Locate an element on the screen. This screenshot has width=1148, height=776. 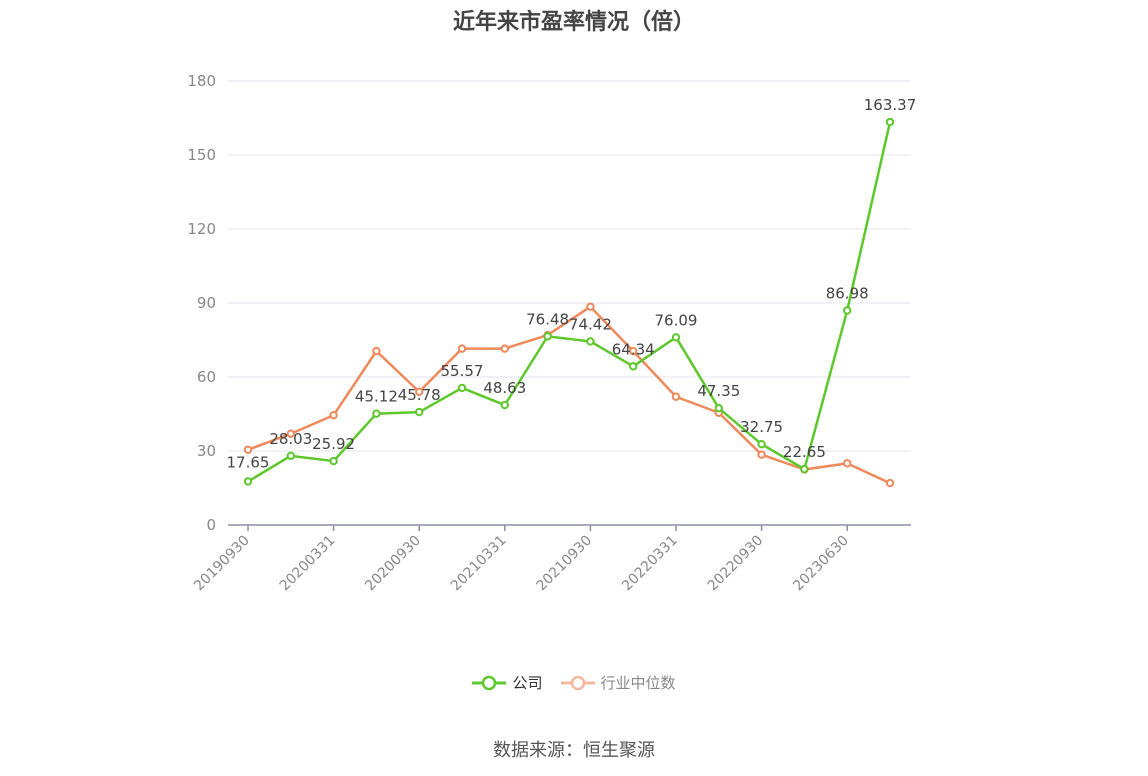
x-tick-label: 20210930 is located at coordinates (565, 564).